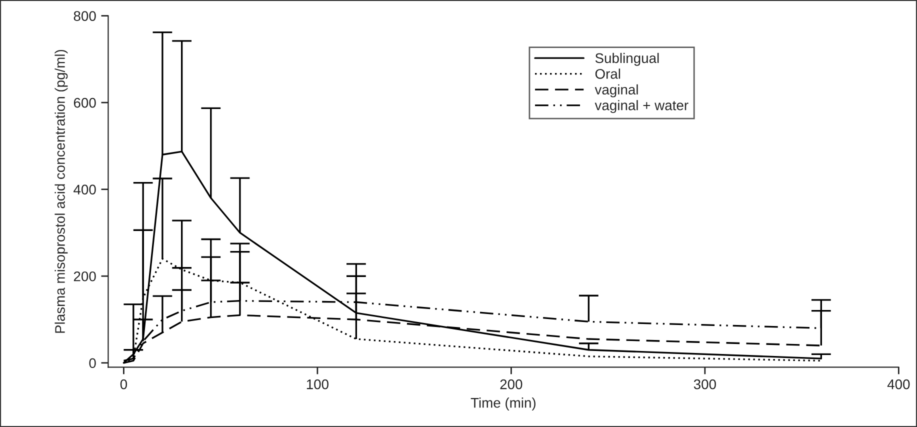 Image resolution: width=917 pixels, height=427 pixels. Describe the element at coordinates (503, 404) in the screenshot. I see `x-axis-title: Time (min)` at that location.